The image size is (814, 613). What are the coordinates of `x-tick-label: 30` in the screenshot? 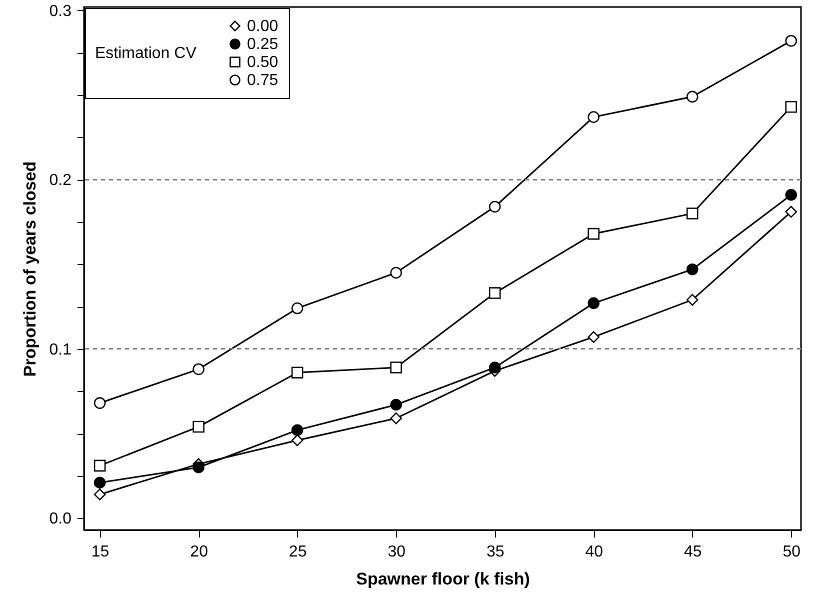 It's located at (397, 552).